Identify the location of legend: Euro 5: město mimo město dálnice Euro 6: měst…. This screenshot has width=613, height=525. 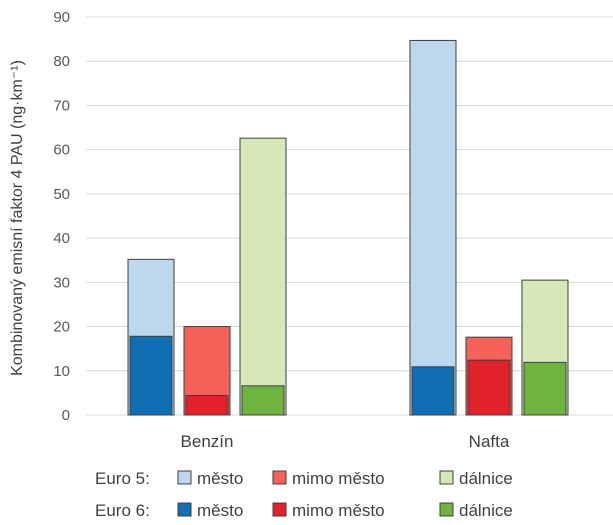
(304, 494).